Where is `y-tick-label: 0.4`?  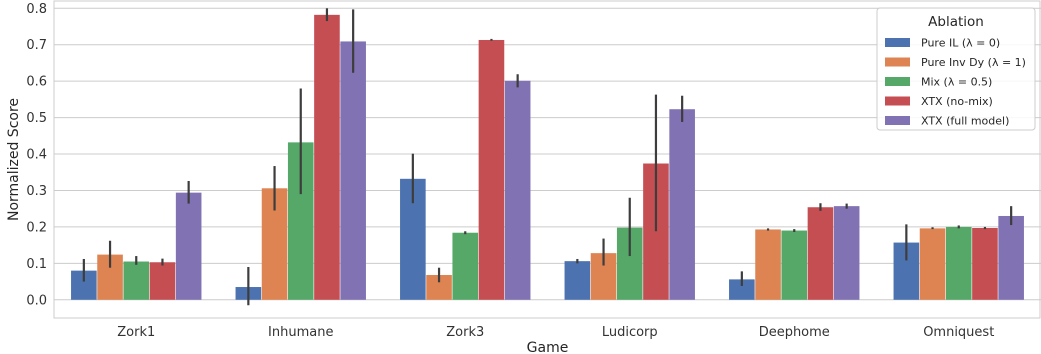 y-tick-label: 0.4 is located at coordinates (36, 155).